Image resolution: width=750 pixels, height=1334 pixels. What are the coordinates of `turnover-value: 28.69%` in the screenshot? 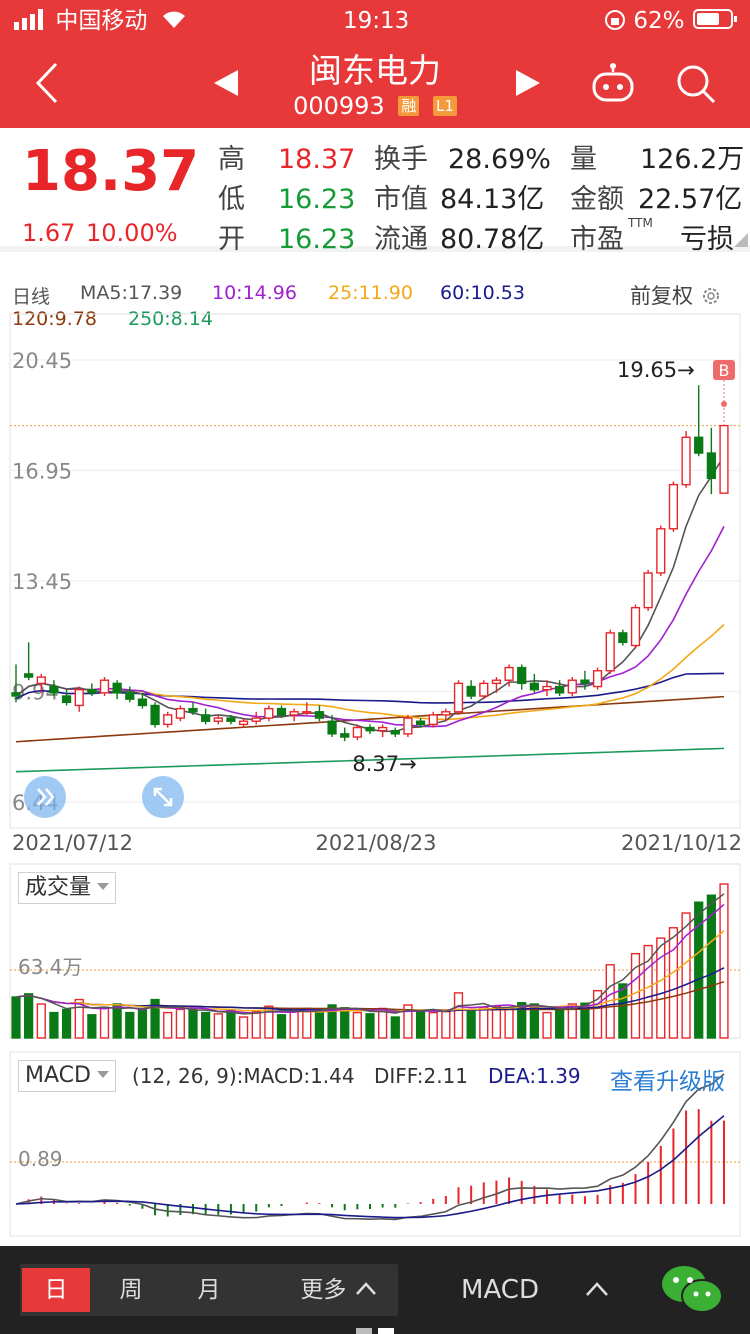 It's located at (499, 159).